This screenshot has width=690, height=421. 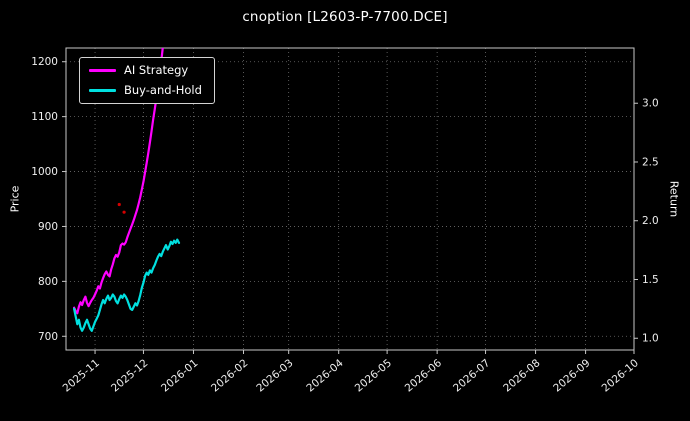 I want to click on x-tick-label: 2026-05, so click(x=373, y=375).